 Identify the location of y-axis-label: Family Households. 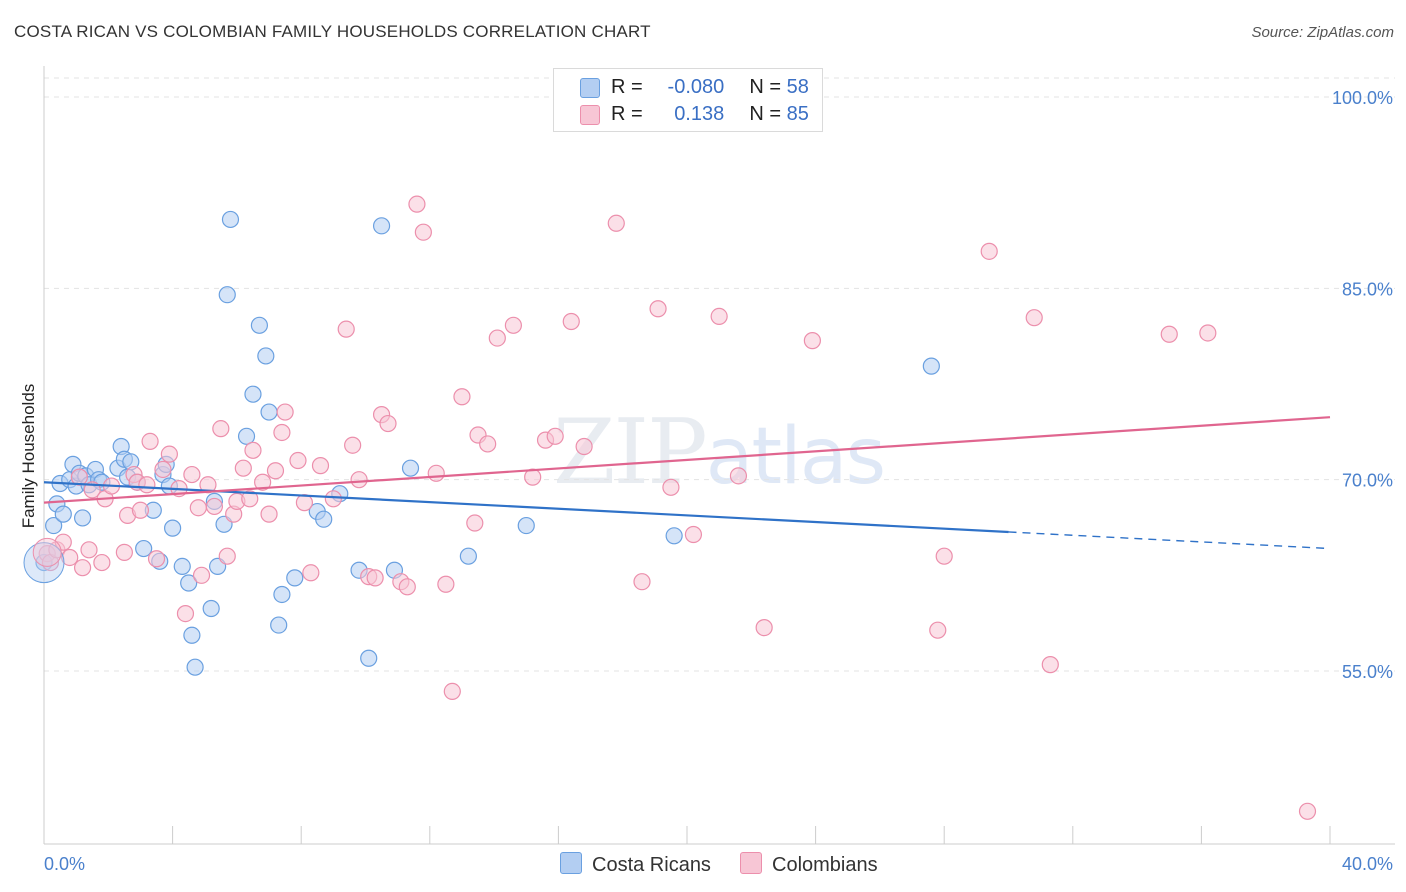
(28, 456).